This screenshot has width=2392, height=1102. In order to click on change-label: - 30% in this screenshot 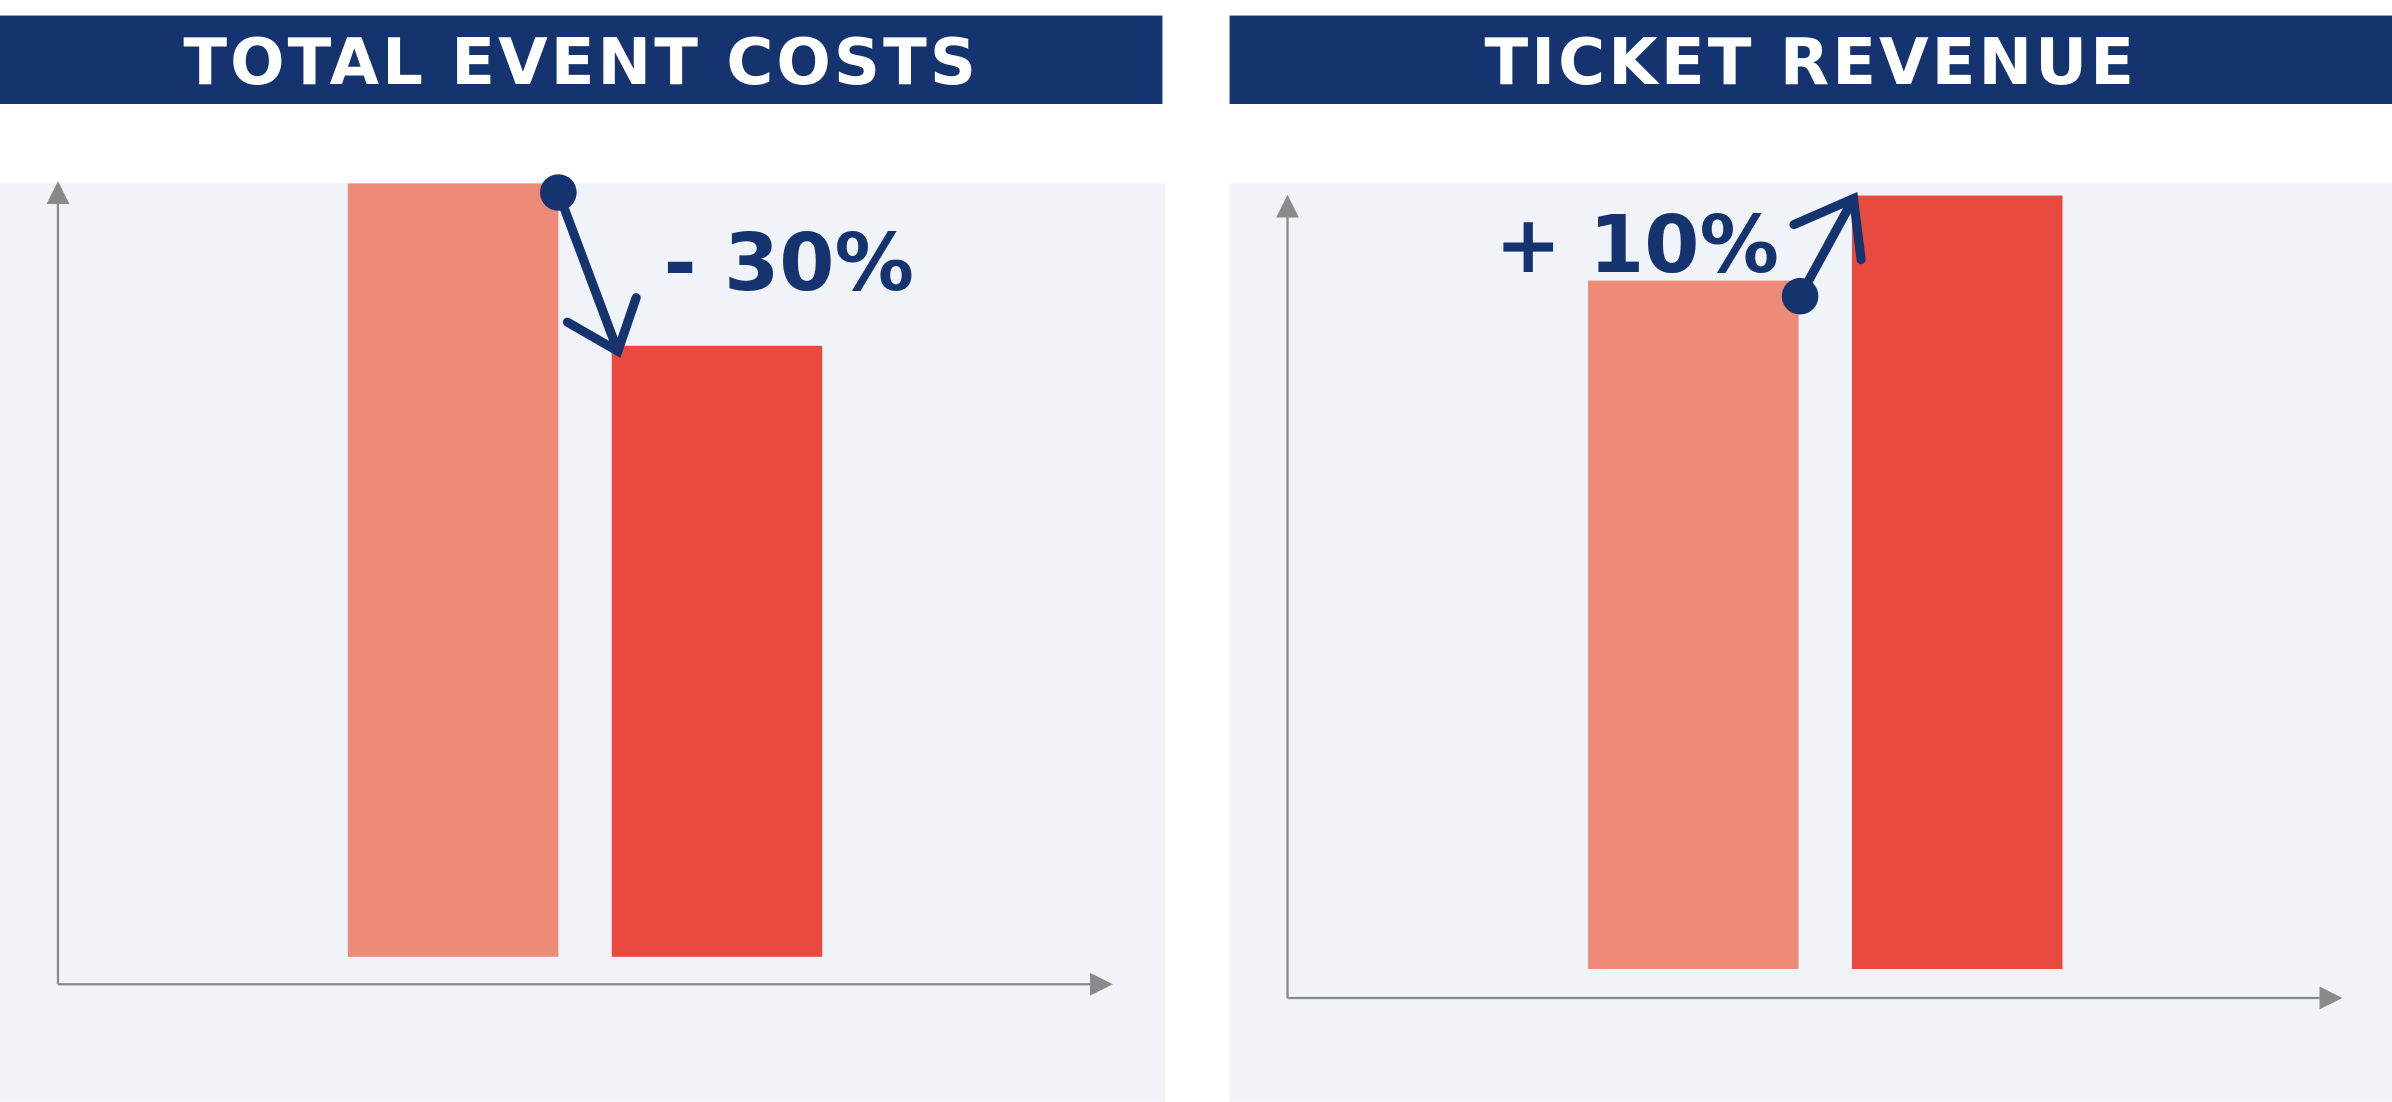, I will do `click(789, 262)`.